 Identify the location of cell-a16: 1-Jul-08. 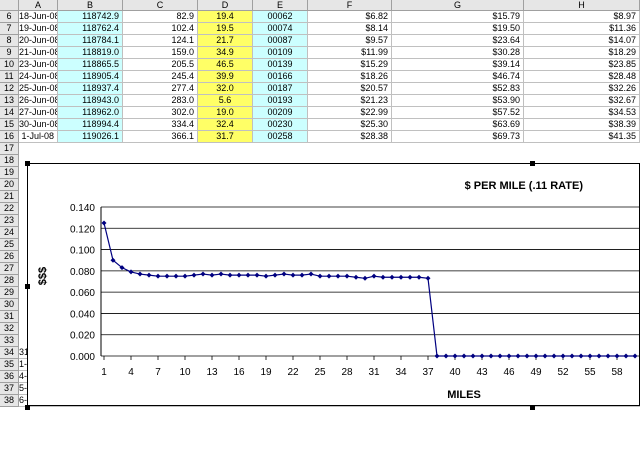
(38, 137).